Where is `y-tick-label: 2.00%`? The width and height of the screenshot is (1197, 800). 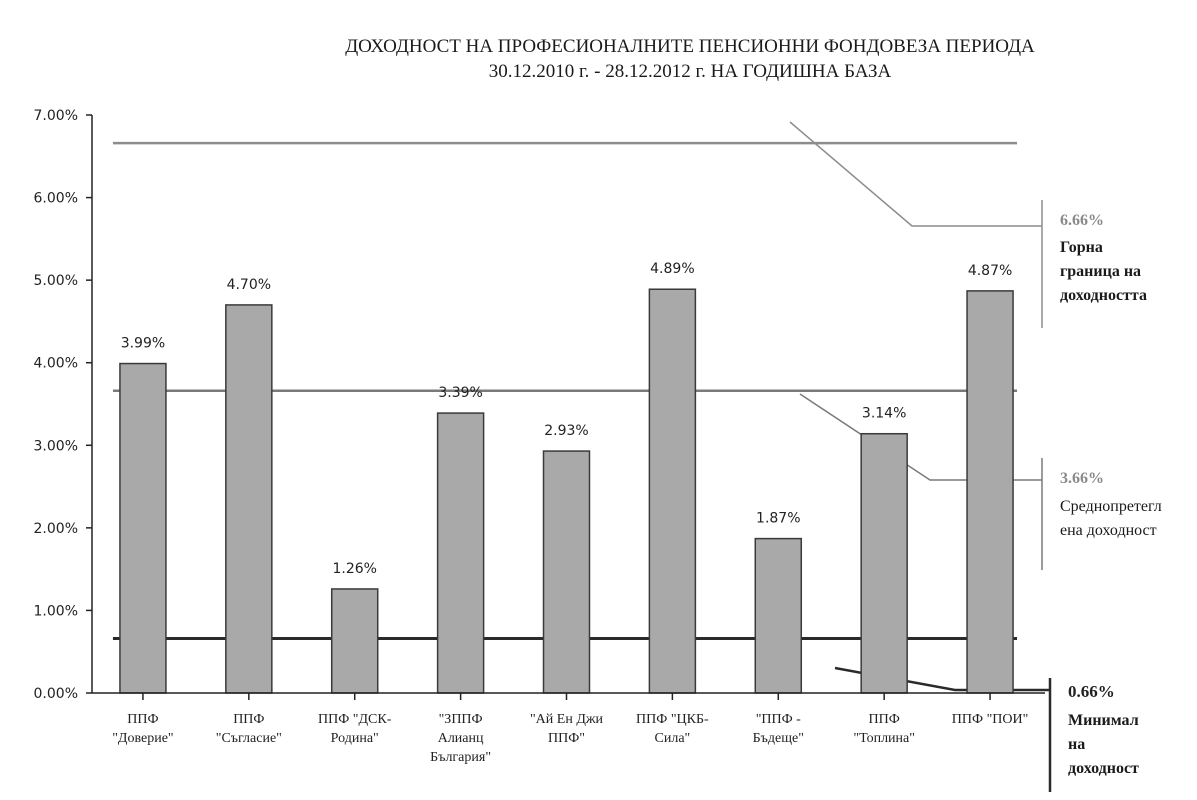 y-tick-label: 2.00% is located at coordinates (56, 529).